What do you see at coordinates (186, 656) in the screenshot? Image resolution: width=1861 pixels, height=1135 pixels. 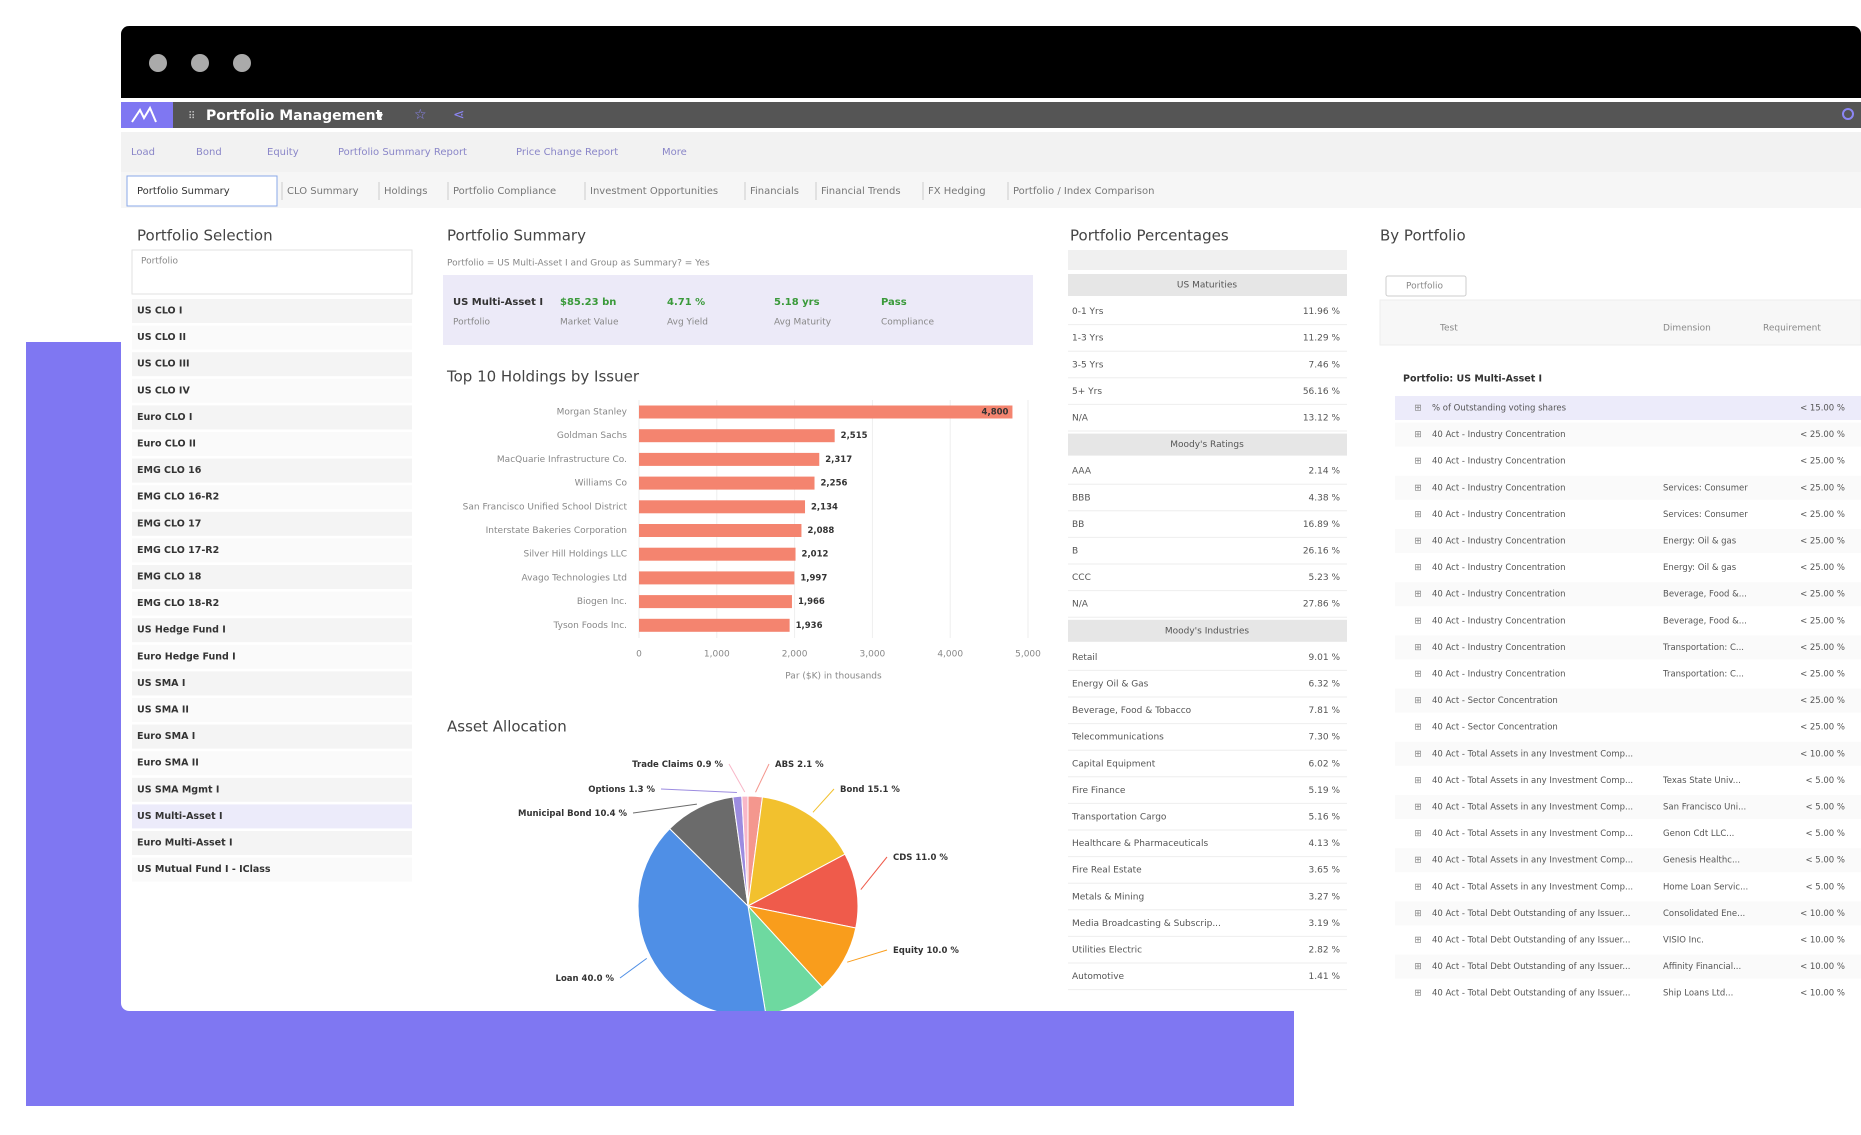 I see `list-item: Euro Hedge Fund I` at bounding box center [186, 656].